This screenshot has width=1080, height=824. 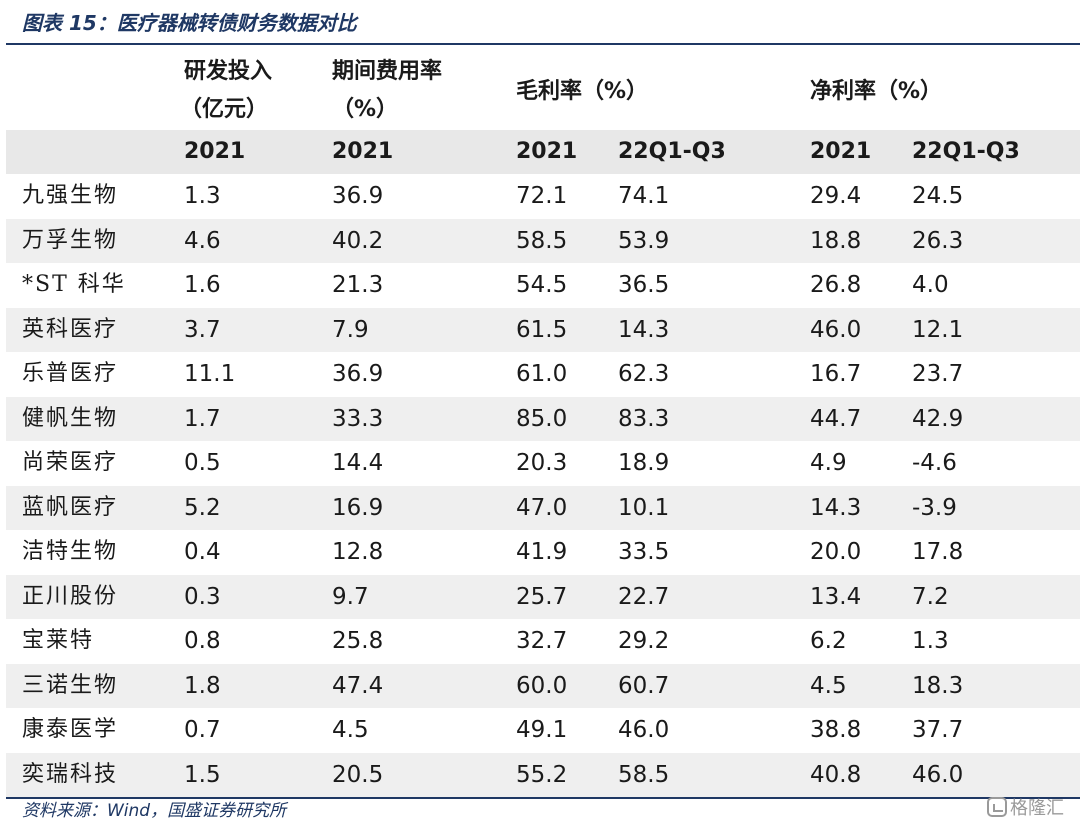 I want to click on net-margin-22q1q3-cell: 42.9, so click(x=938, y=418).